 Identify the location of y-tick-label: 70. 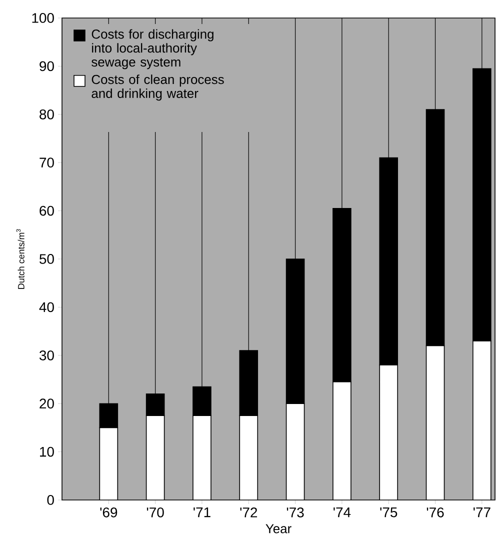
(47, 163).